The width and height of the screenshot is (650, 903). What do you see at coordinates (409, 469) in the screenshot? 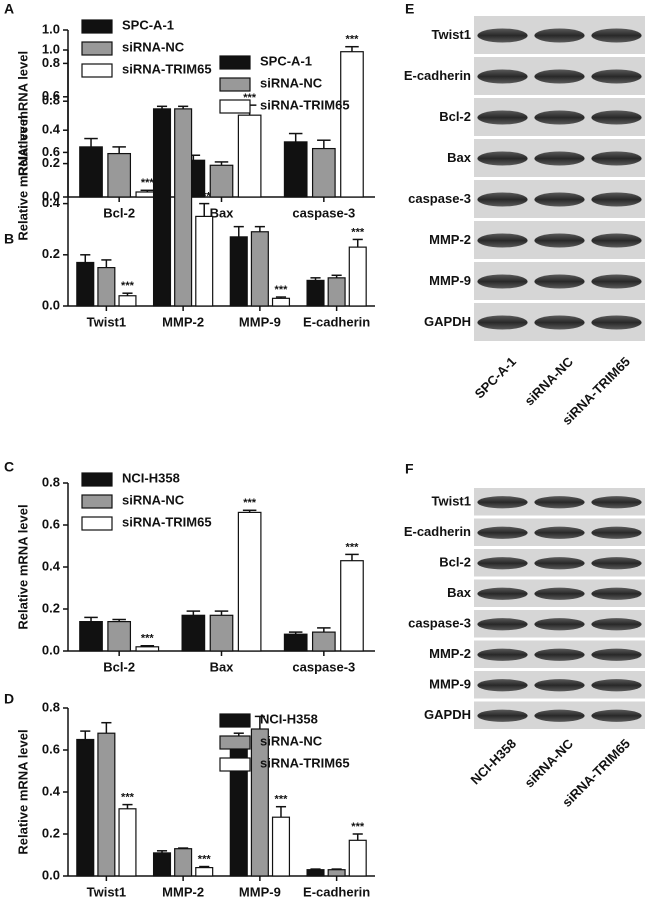
I see `panel-label: F` at bounding box center [409, 469].